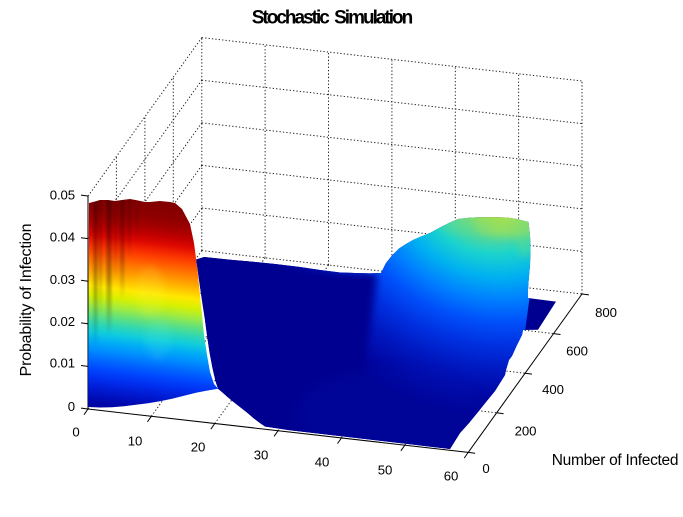 The image size is (683, 517). Describe the element at coordinates (135, 441) in the screenshot. I see `svg-text: 10` at that location.